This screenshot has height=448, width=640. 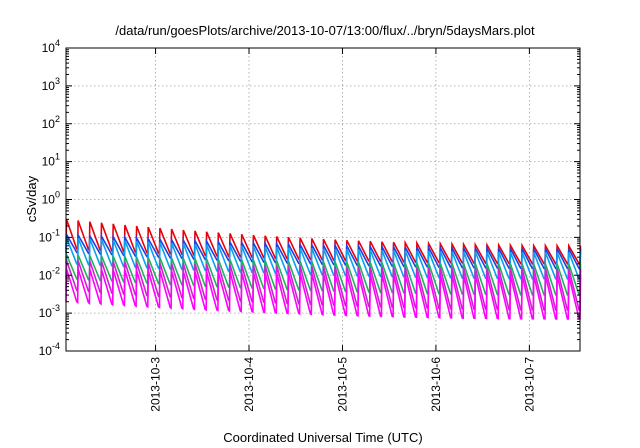 What do you see at coordinates (156, 384) in the screenshot?
I see `x-tick-label-0: 2013-10-3` at bounding box center [156, 384].